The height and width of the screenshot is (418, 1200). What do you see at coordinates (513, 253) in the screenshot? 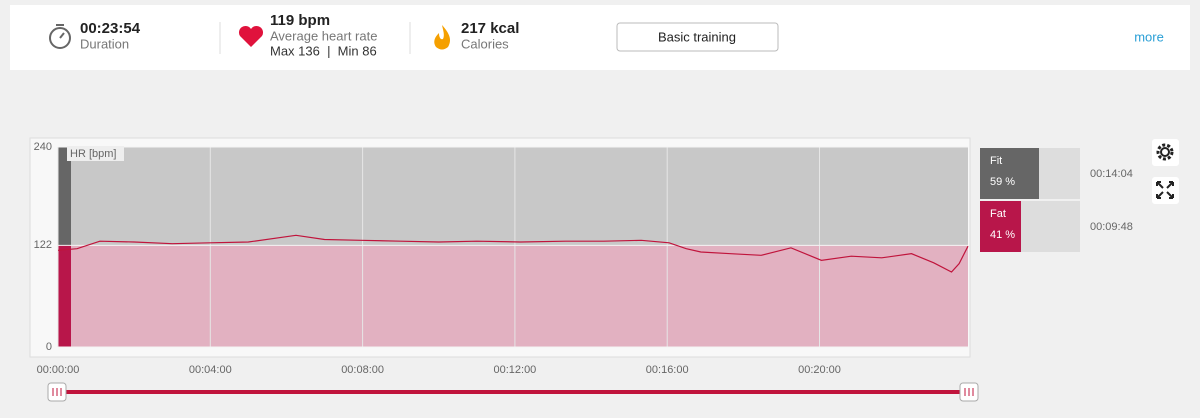
I see `hr-line` at bounding box center [513, 253].